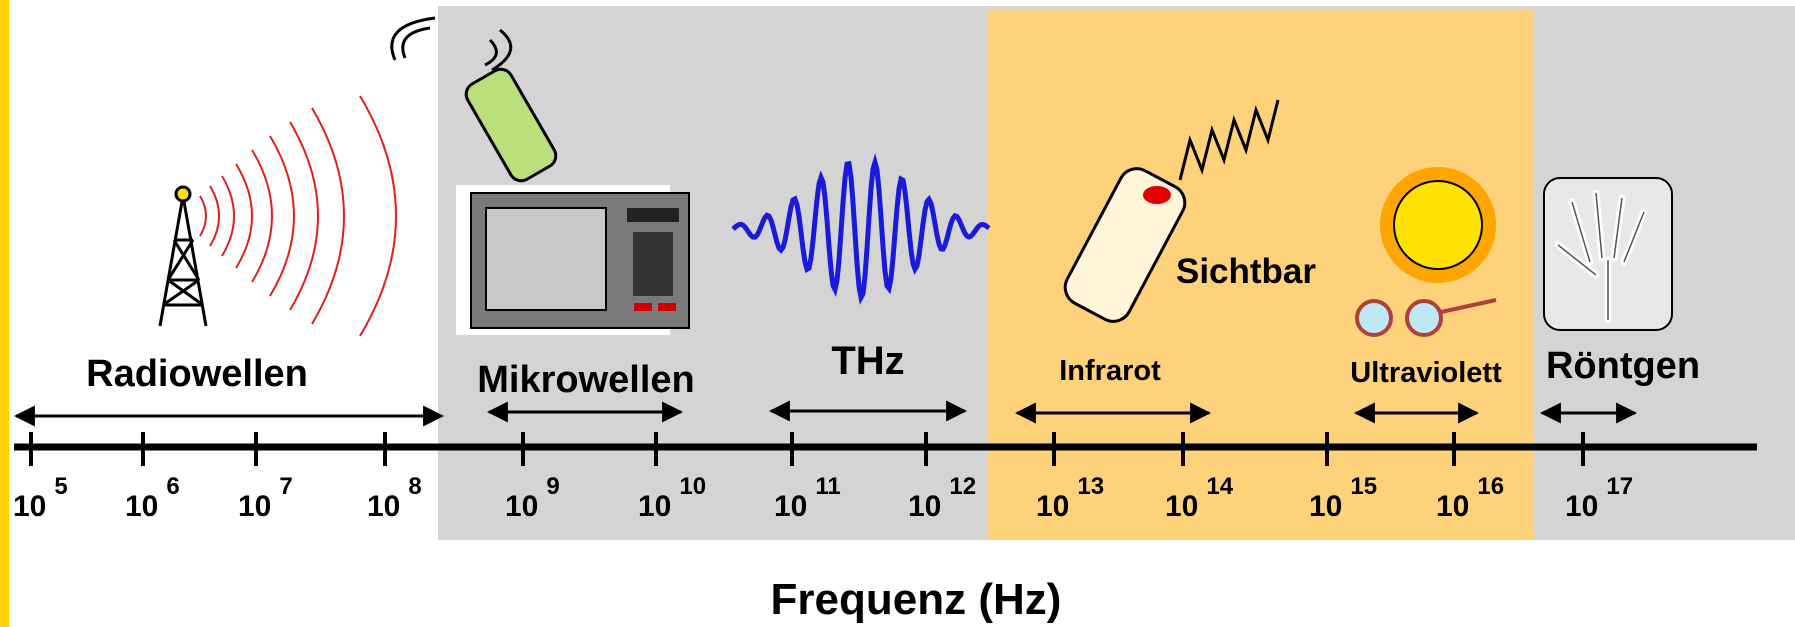 The image size is (1795, 627). I want to click on tick-label: 10 12, so click(942, 498).